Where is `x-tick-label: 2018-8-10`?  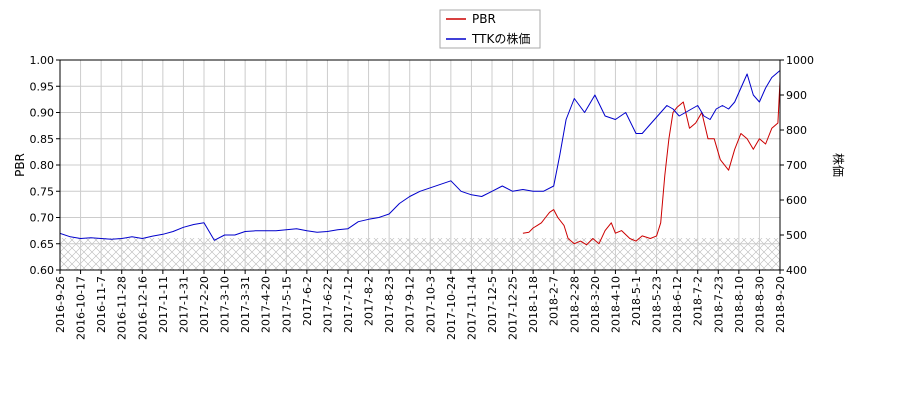 x-tick-label: 2018-8-10 is located at coordinates (739, 304).